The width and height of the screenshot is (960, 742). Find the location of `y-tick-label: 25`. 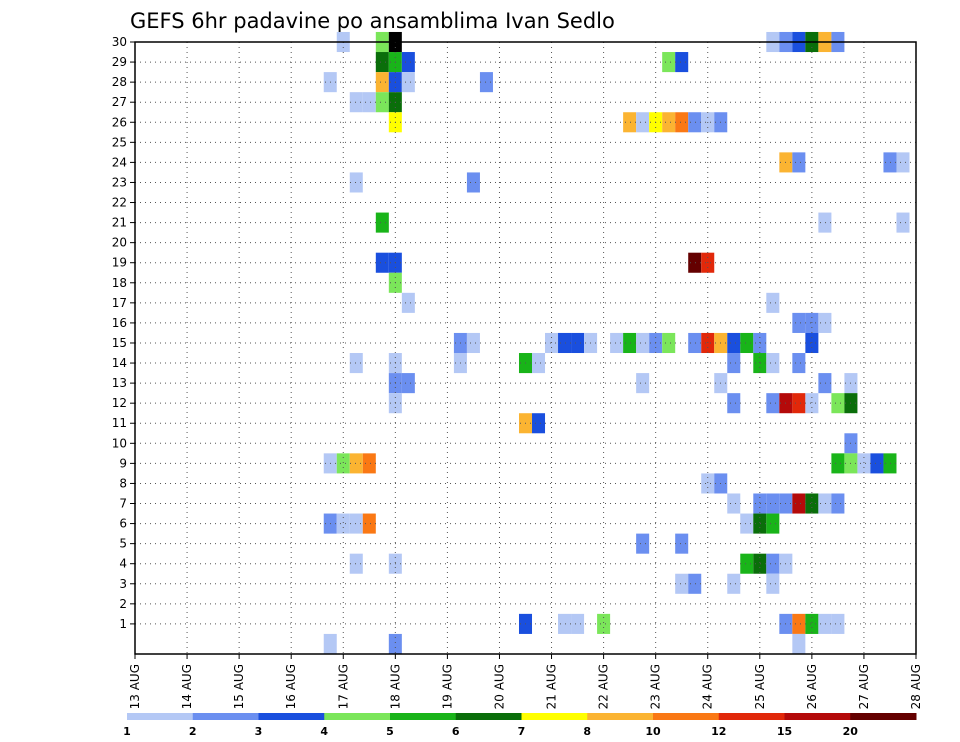

y-tick-label: 25 is located at coordinates (119, 142).